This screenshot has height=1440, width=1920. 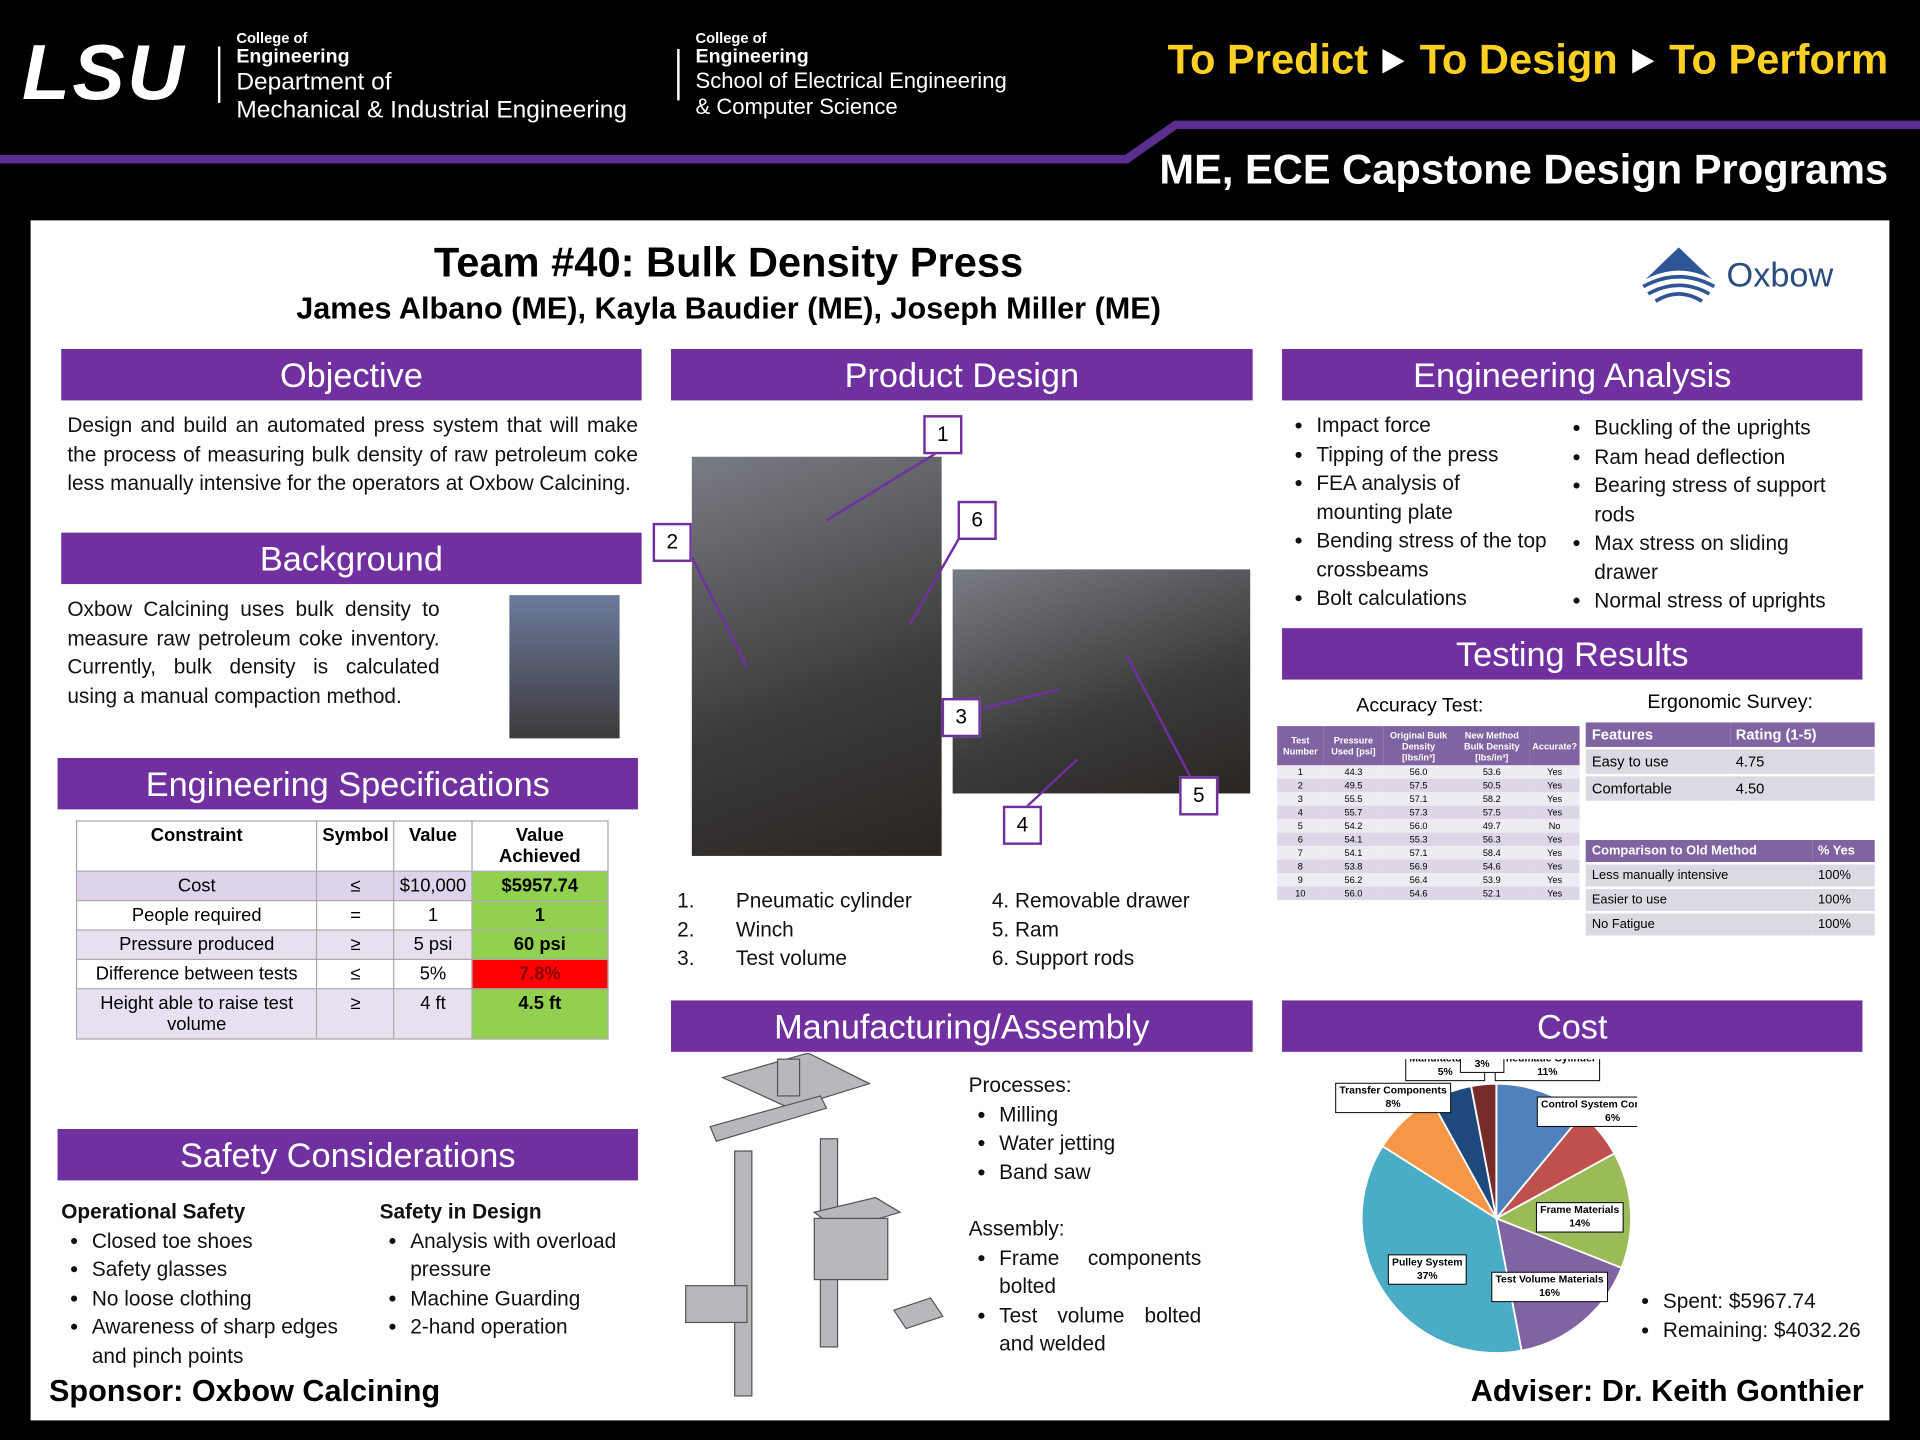 What do you see at coordinates (1698, 852) in the screenshot?
I see `header-cell: Comparison to Old Method` at bounding box center [1698, 852].